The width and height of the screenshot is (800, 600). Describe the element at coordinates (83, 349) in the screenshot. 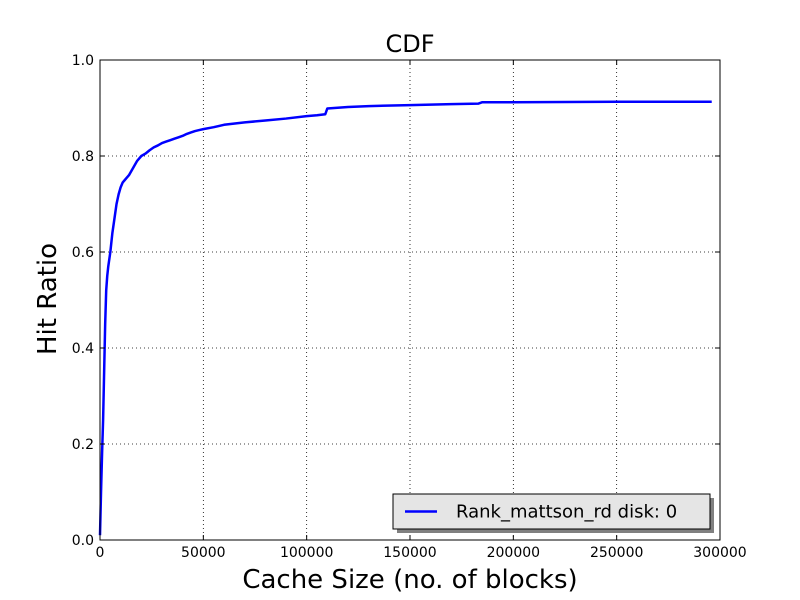

I see `y-tick-label: 0.4` at that location.